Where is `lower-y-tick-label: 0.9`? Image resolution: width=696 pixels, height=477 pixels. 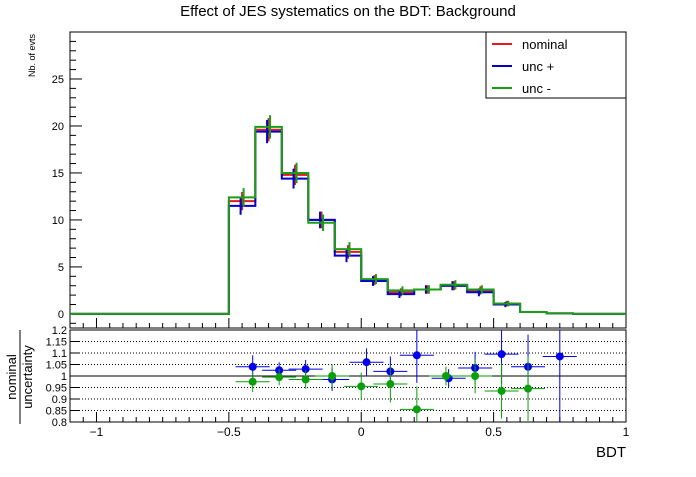
lower-y-tick-label: 0.9 is located at coordinates (59, 400).